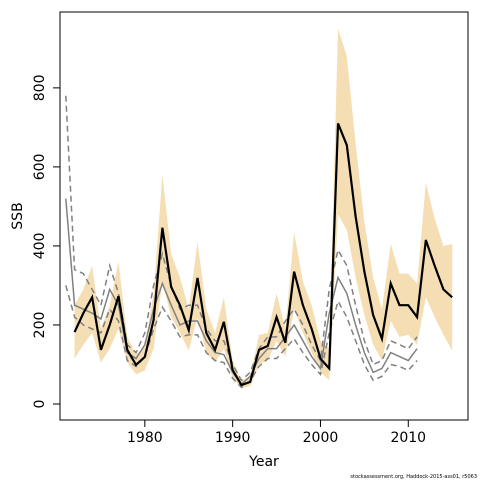 The image size is (480, 480). Describe the element at coordinates (145, 438) in the screenshot. I see `x-tick-label: 1980` at that location.